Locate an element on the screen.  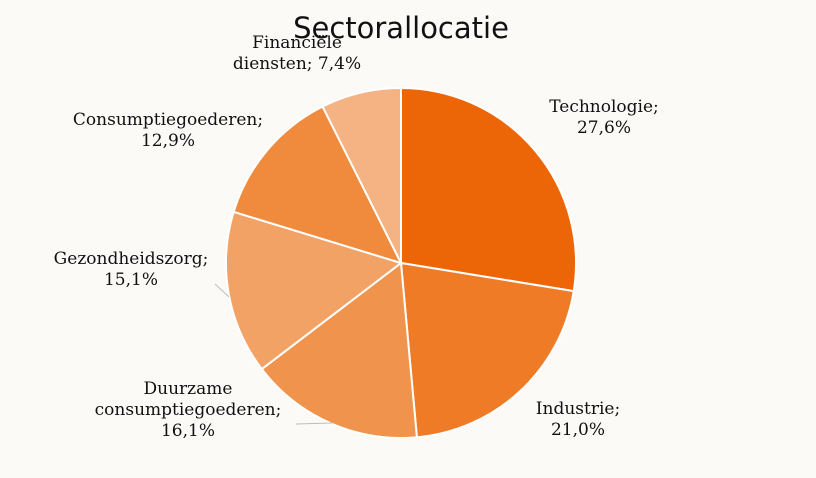
slice-label-consumptiegoederen: Consumptiegoederen; 12,9% is located at coordinates (168, 130).